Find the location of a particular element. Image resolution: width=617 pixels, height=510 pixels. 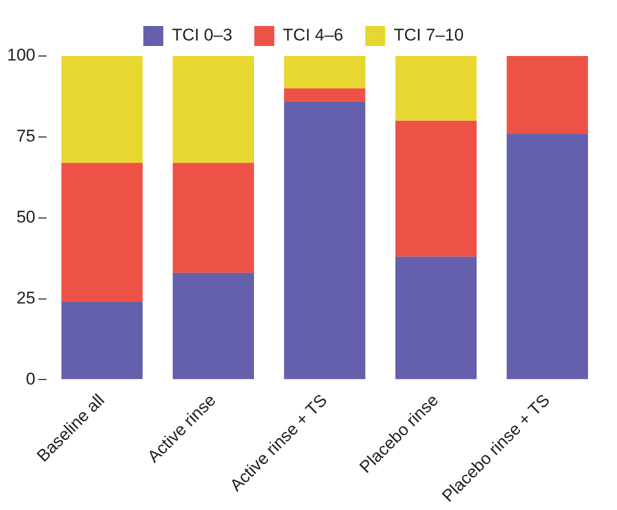

legend-label: TCI 4–6 is located at coordinates (313, 35).